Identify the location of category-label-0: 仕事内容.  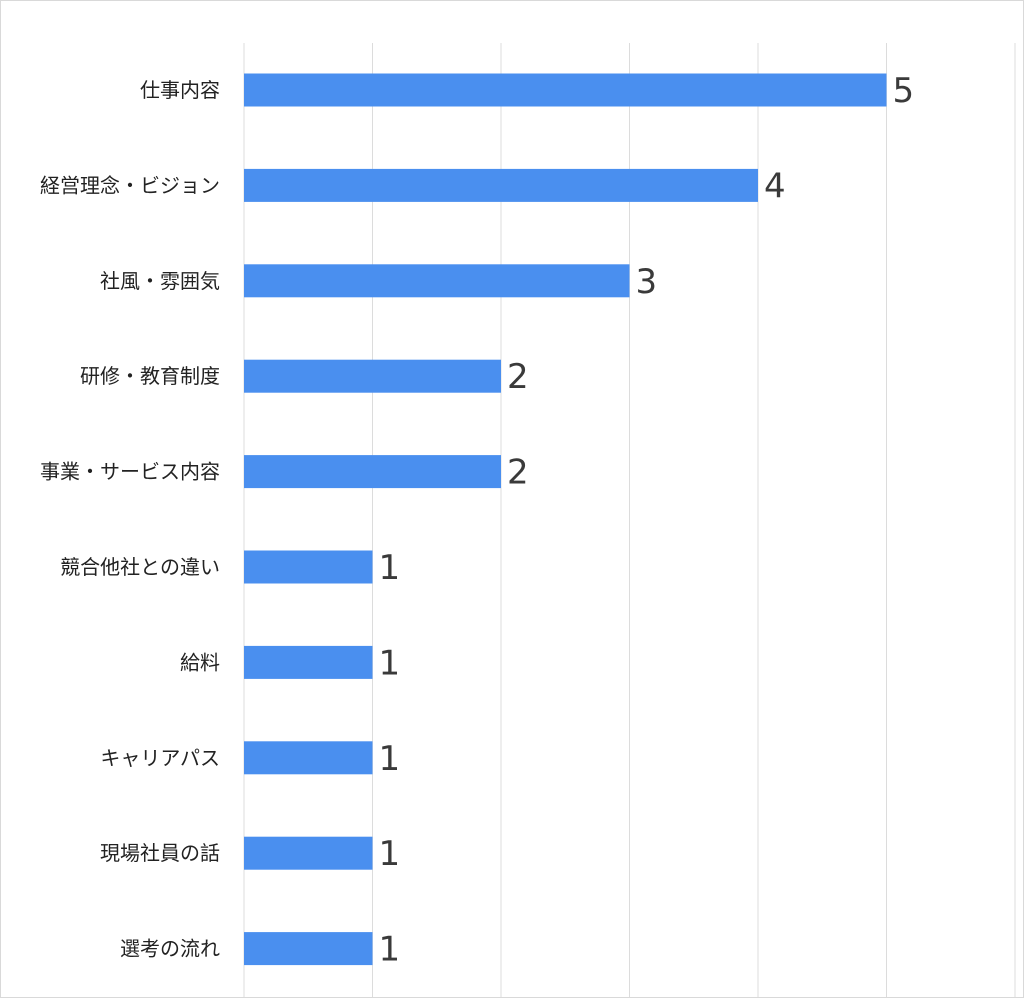
(180, 90).